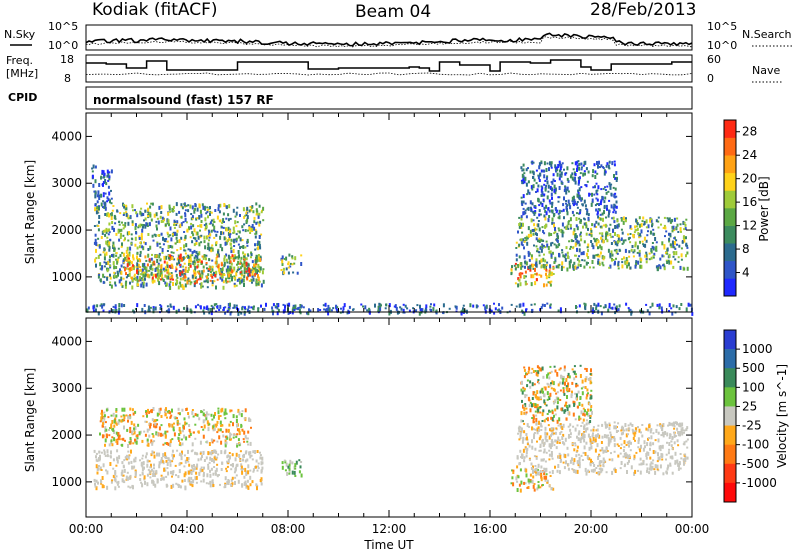 The width and height of the screenshot is (800, 554). Describe the element at coordinates (730, 287) in the screenshot. I see `power-colorbar-step` at that location.